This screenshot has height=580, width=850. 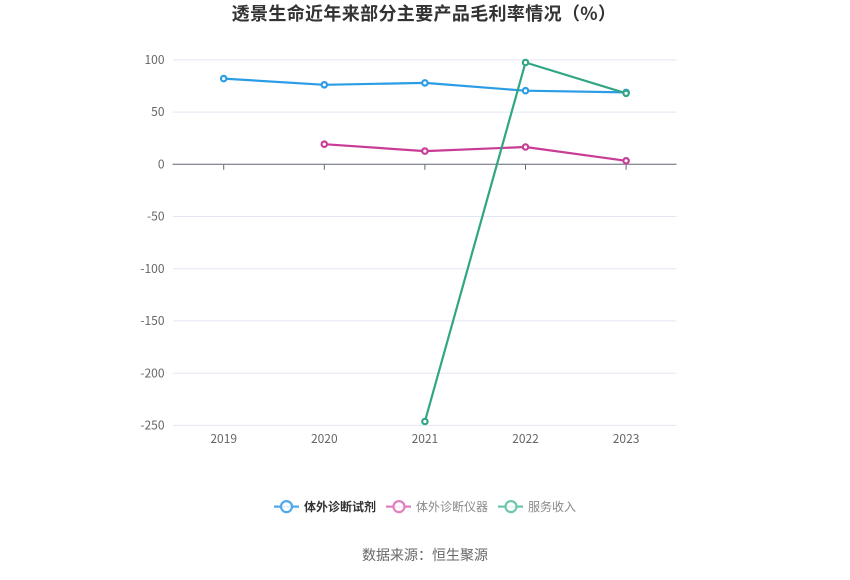 What do you see at coordinates (525, 438) in the screenshot?
I see `svg-text: 2022` at bounding box center [525, 438].